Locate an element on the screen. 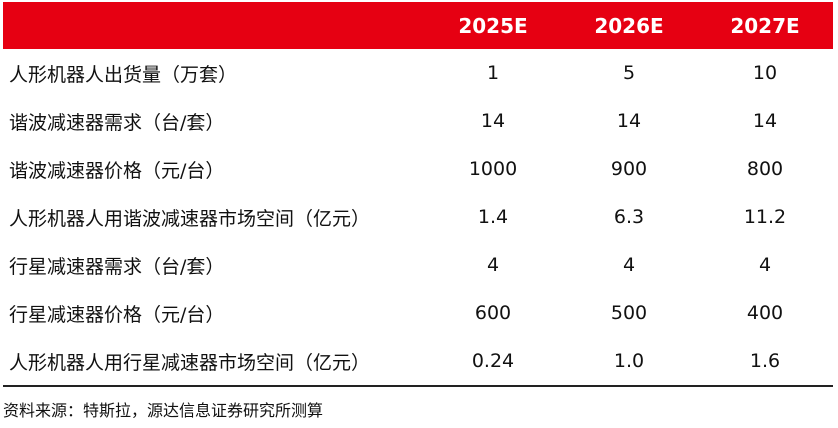  column-header-2027e: 2027E is located at coordinates (765, 25).